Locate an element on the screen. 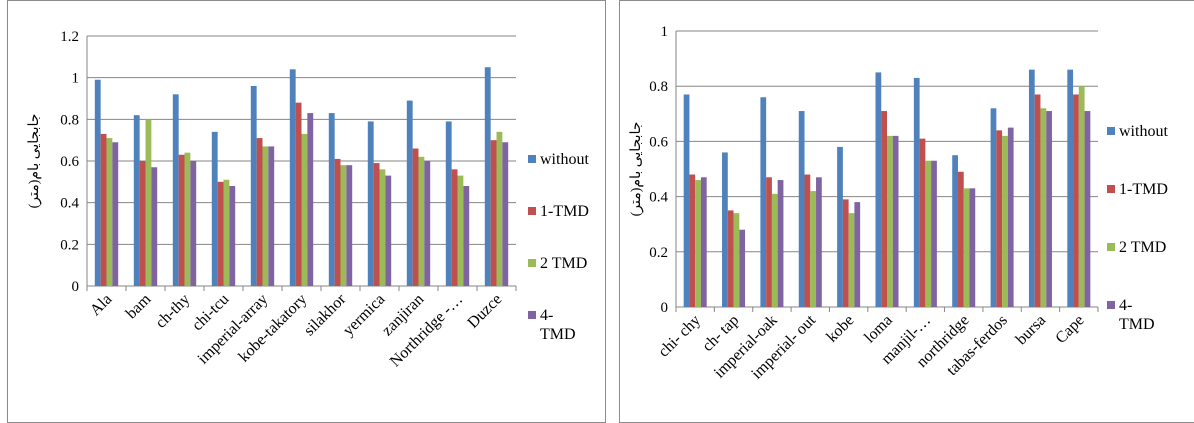  legend-label: without is located at coordinates (564, 159).